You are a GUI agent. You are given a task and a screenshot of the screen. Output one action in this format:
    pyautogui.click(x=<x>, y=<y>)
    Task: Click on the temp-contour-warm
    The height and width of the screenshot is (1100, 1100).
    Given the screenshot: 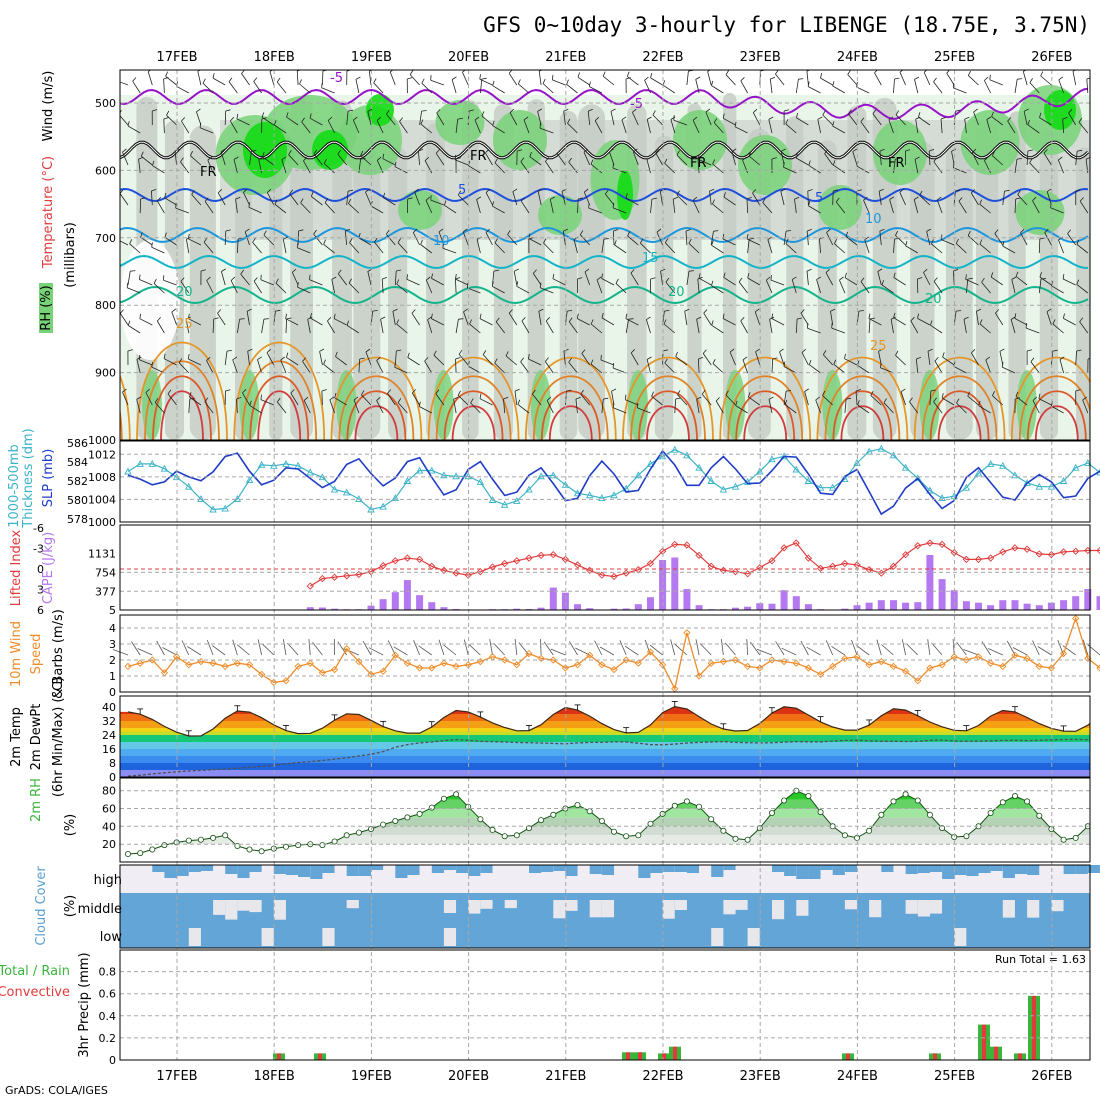 What is the action you would take?
    pyautogui.click(x=862, y=398)
    